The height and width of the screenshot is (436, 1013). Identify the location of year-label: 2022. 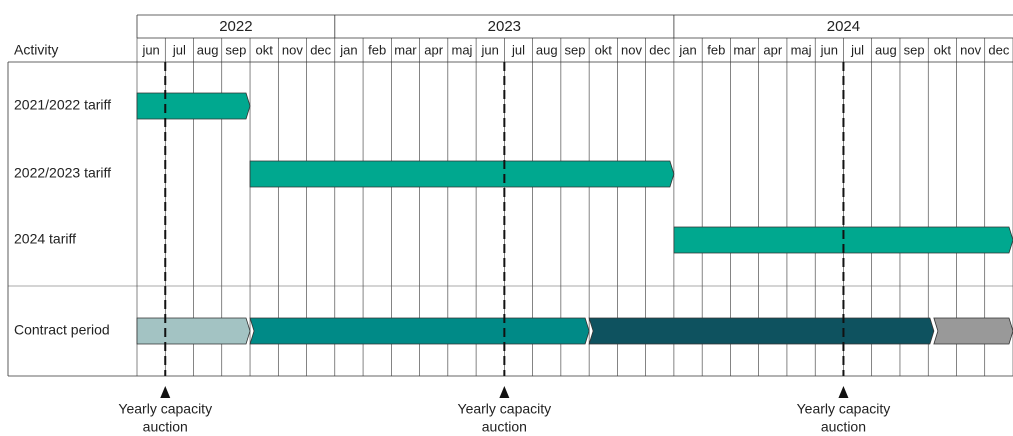
(235, 26).